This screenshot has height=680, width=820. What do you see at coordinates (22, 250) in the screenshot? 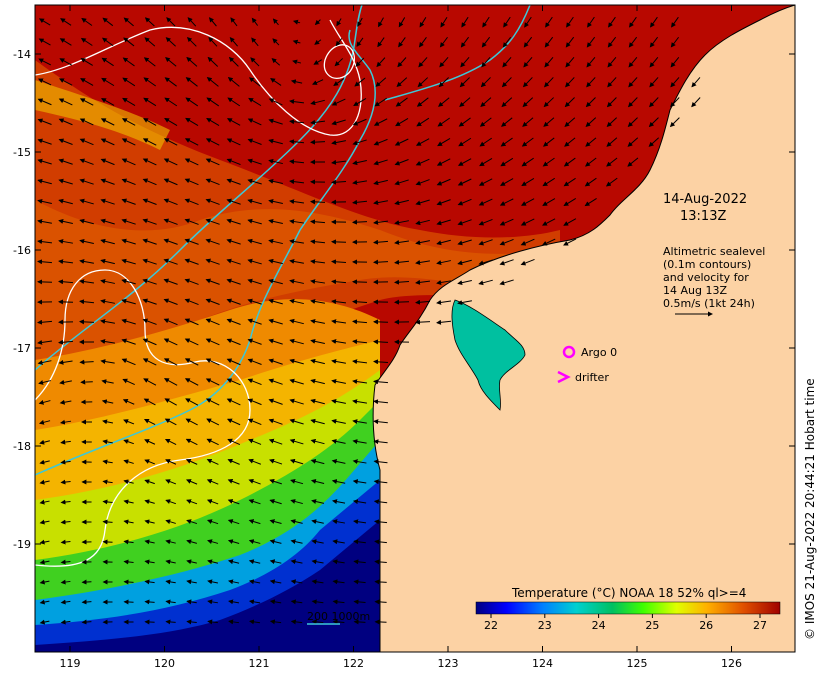
I see `lat-tick-label: -16` at bounding box center [22, 250].